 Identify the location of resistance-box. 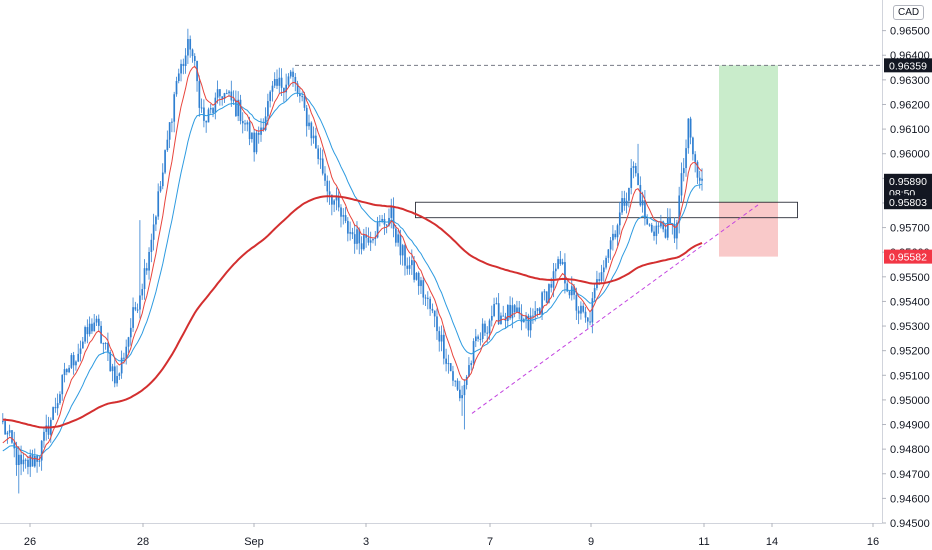
(606, 210).